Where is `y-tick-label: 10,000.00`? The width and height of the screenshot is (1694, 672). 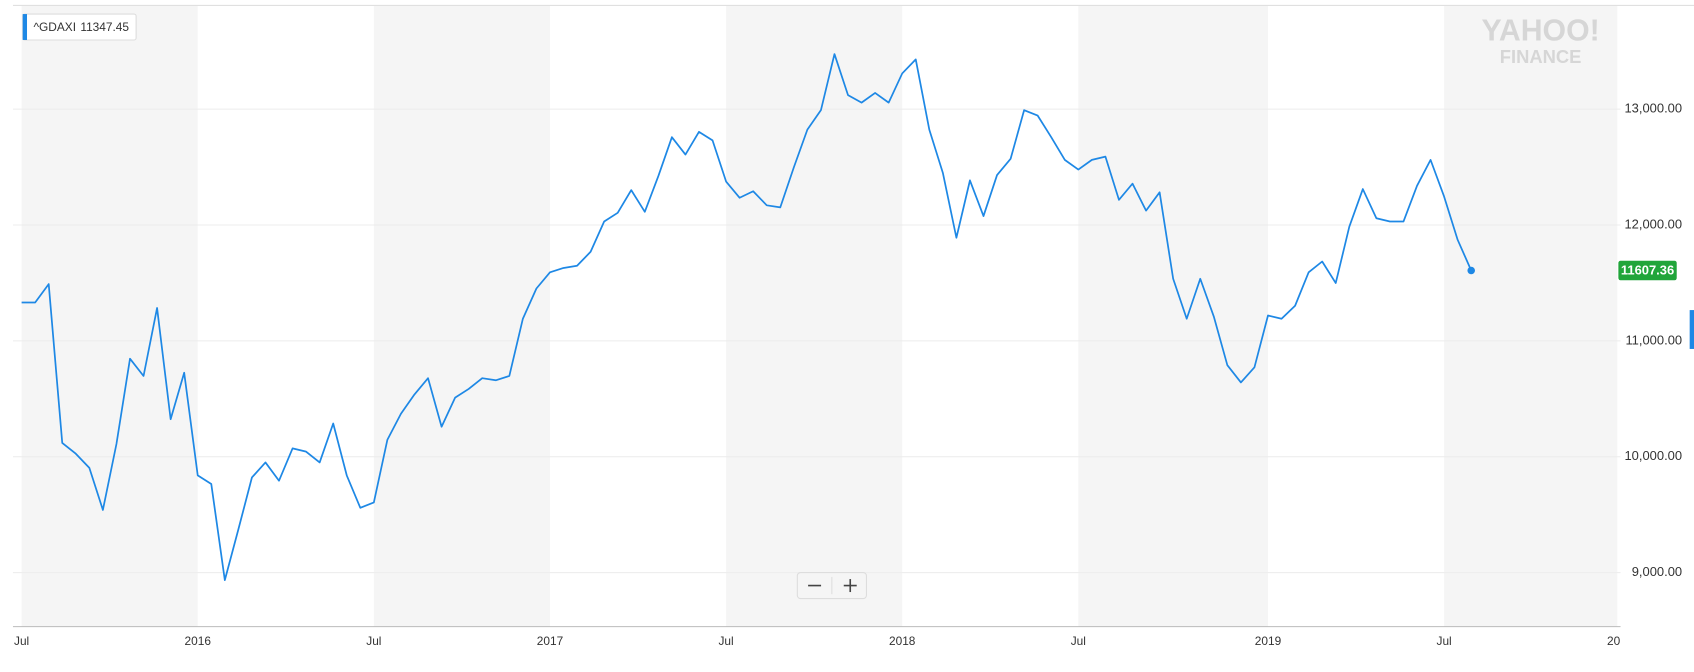
y-tick-label: 10,000.00 is located at coordinates (1653, 455).